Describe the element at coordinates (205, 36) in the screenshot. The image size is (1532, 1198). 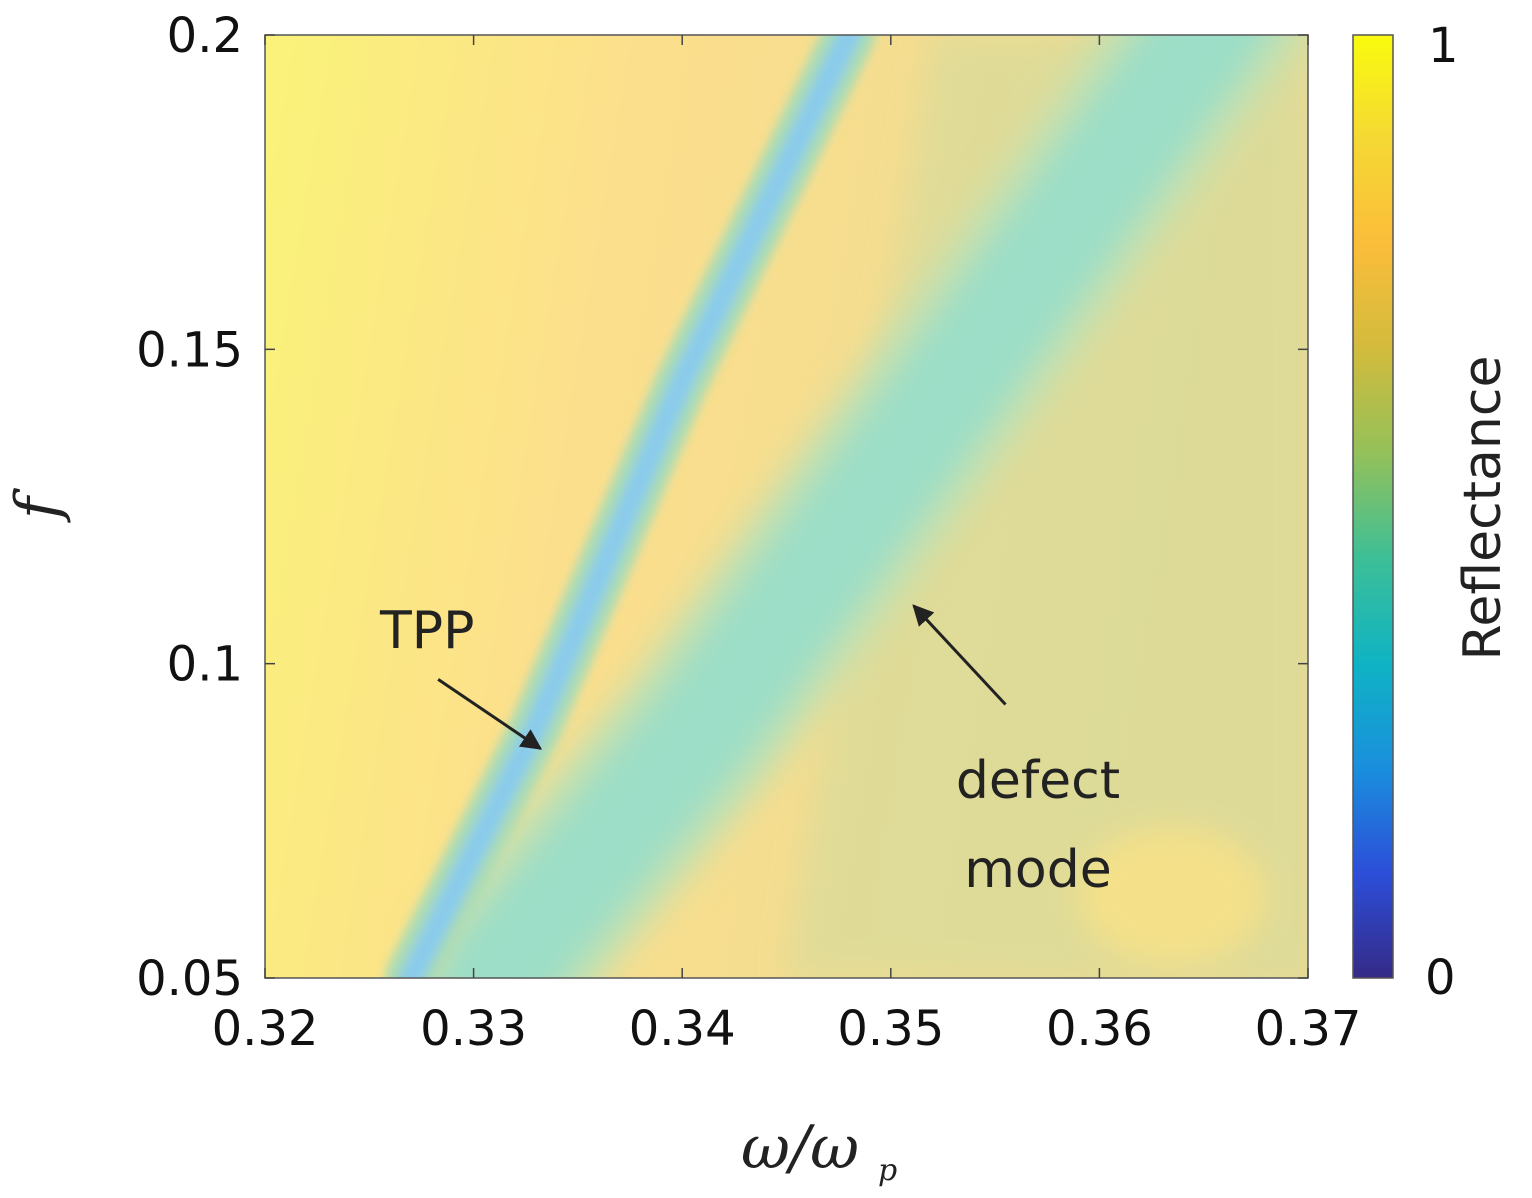
I see `y-tick-label: 0.2` at that location.